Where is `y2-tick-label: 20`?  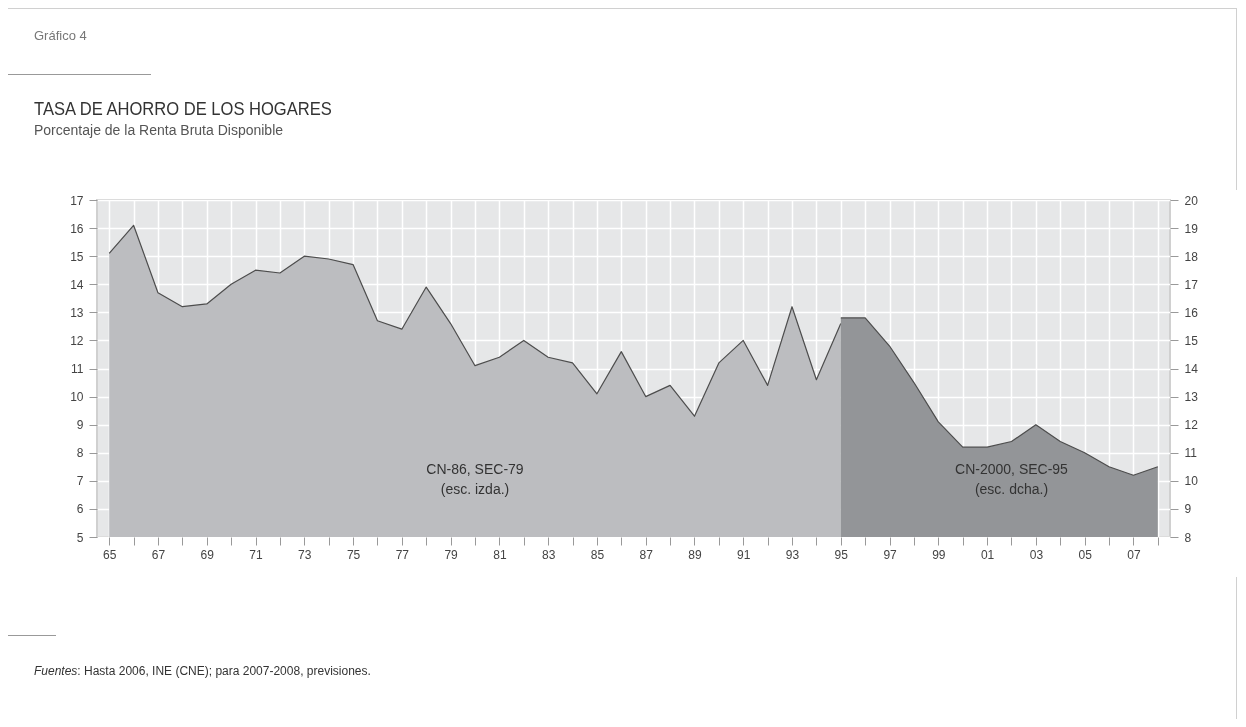
y2-tick-label: 20 is located at coordinates (1191, 200).